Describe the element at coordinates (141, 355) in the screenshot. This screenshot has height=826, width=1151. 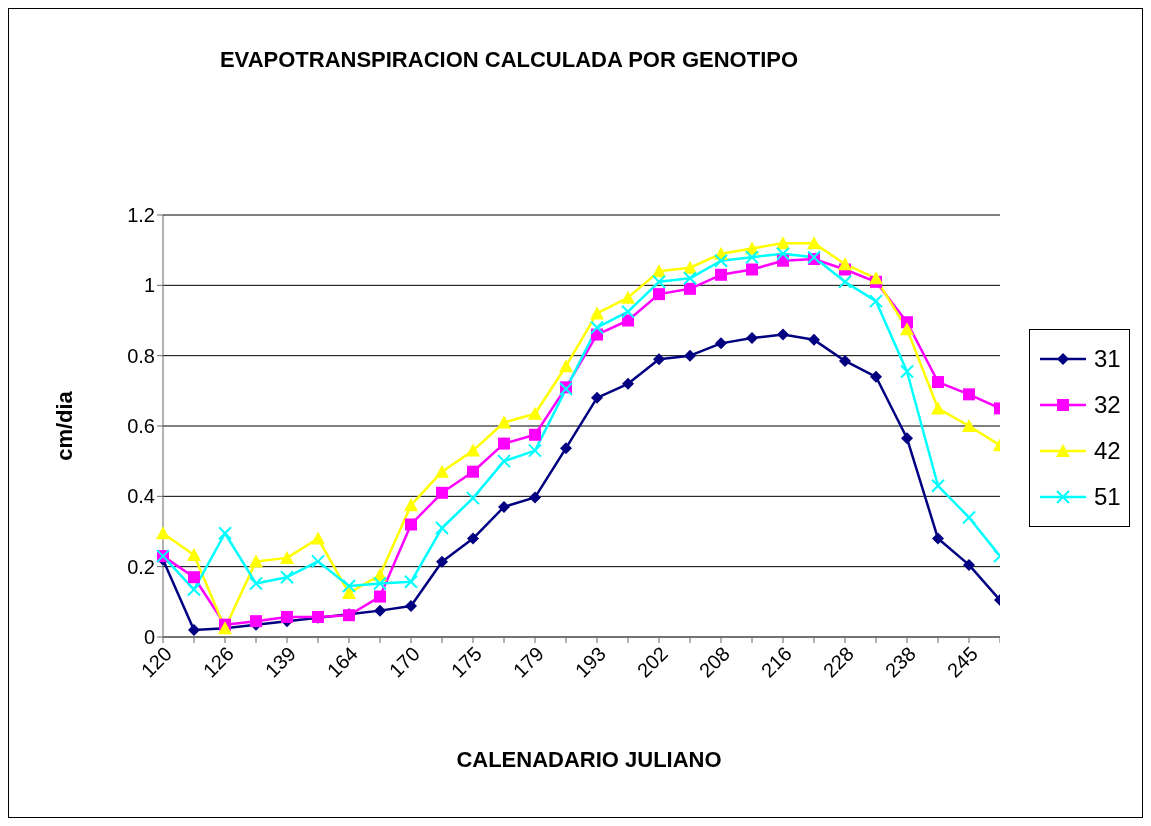
I see `y-tick-label: 0.8` at that location.